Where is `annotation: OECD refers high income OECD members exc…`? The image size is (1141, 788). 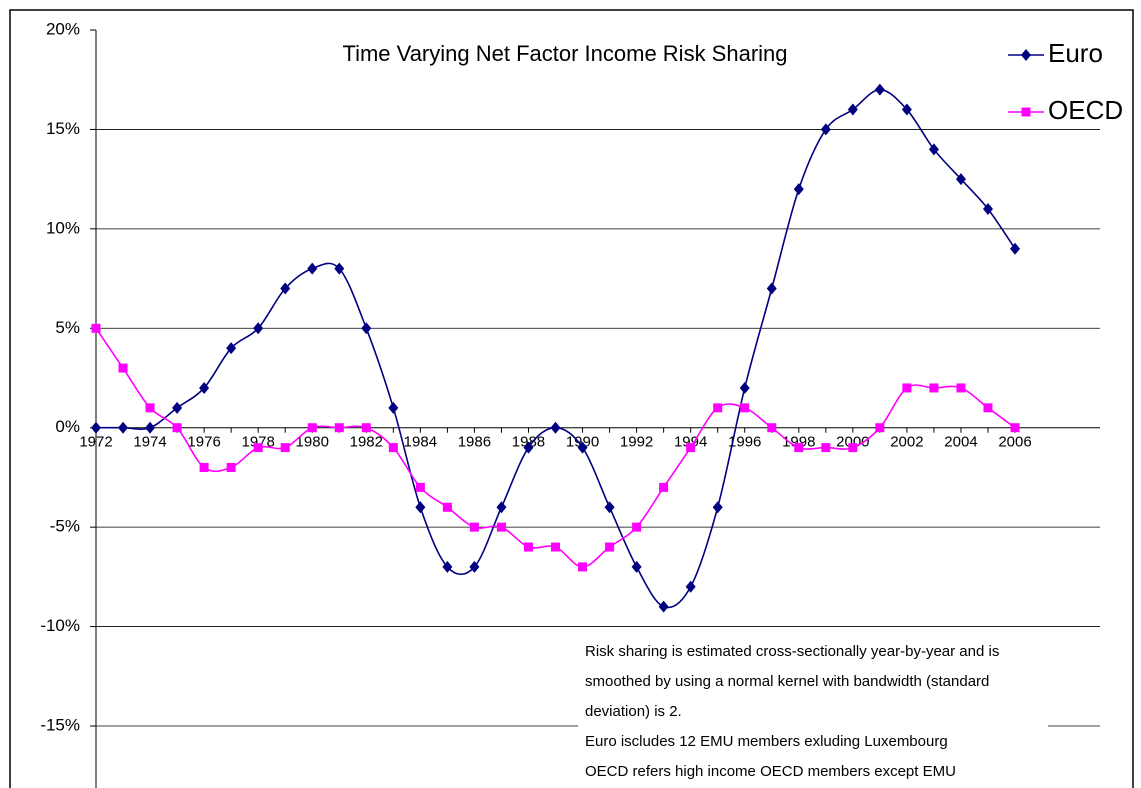 annotation: OECD refers high income OECD members exc… is located at coordinates (770, 771).